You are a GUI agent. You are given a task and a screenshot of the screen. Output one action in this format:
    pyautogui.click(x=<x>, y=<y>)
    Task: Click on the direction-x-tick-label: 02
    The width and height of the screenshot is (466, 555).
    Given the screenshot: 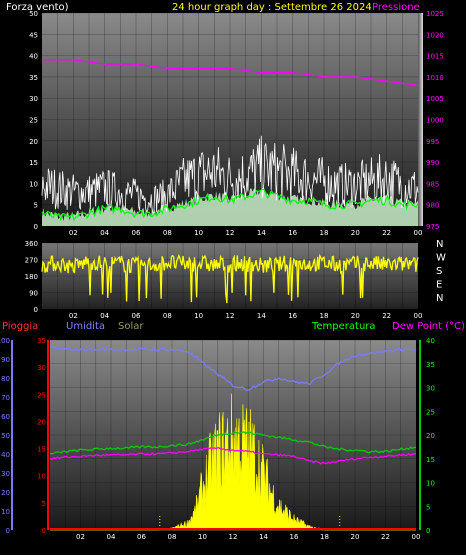 What is the action you would take?
    pyautogui.click(x=73, y=316)
    